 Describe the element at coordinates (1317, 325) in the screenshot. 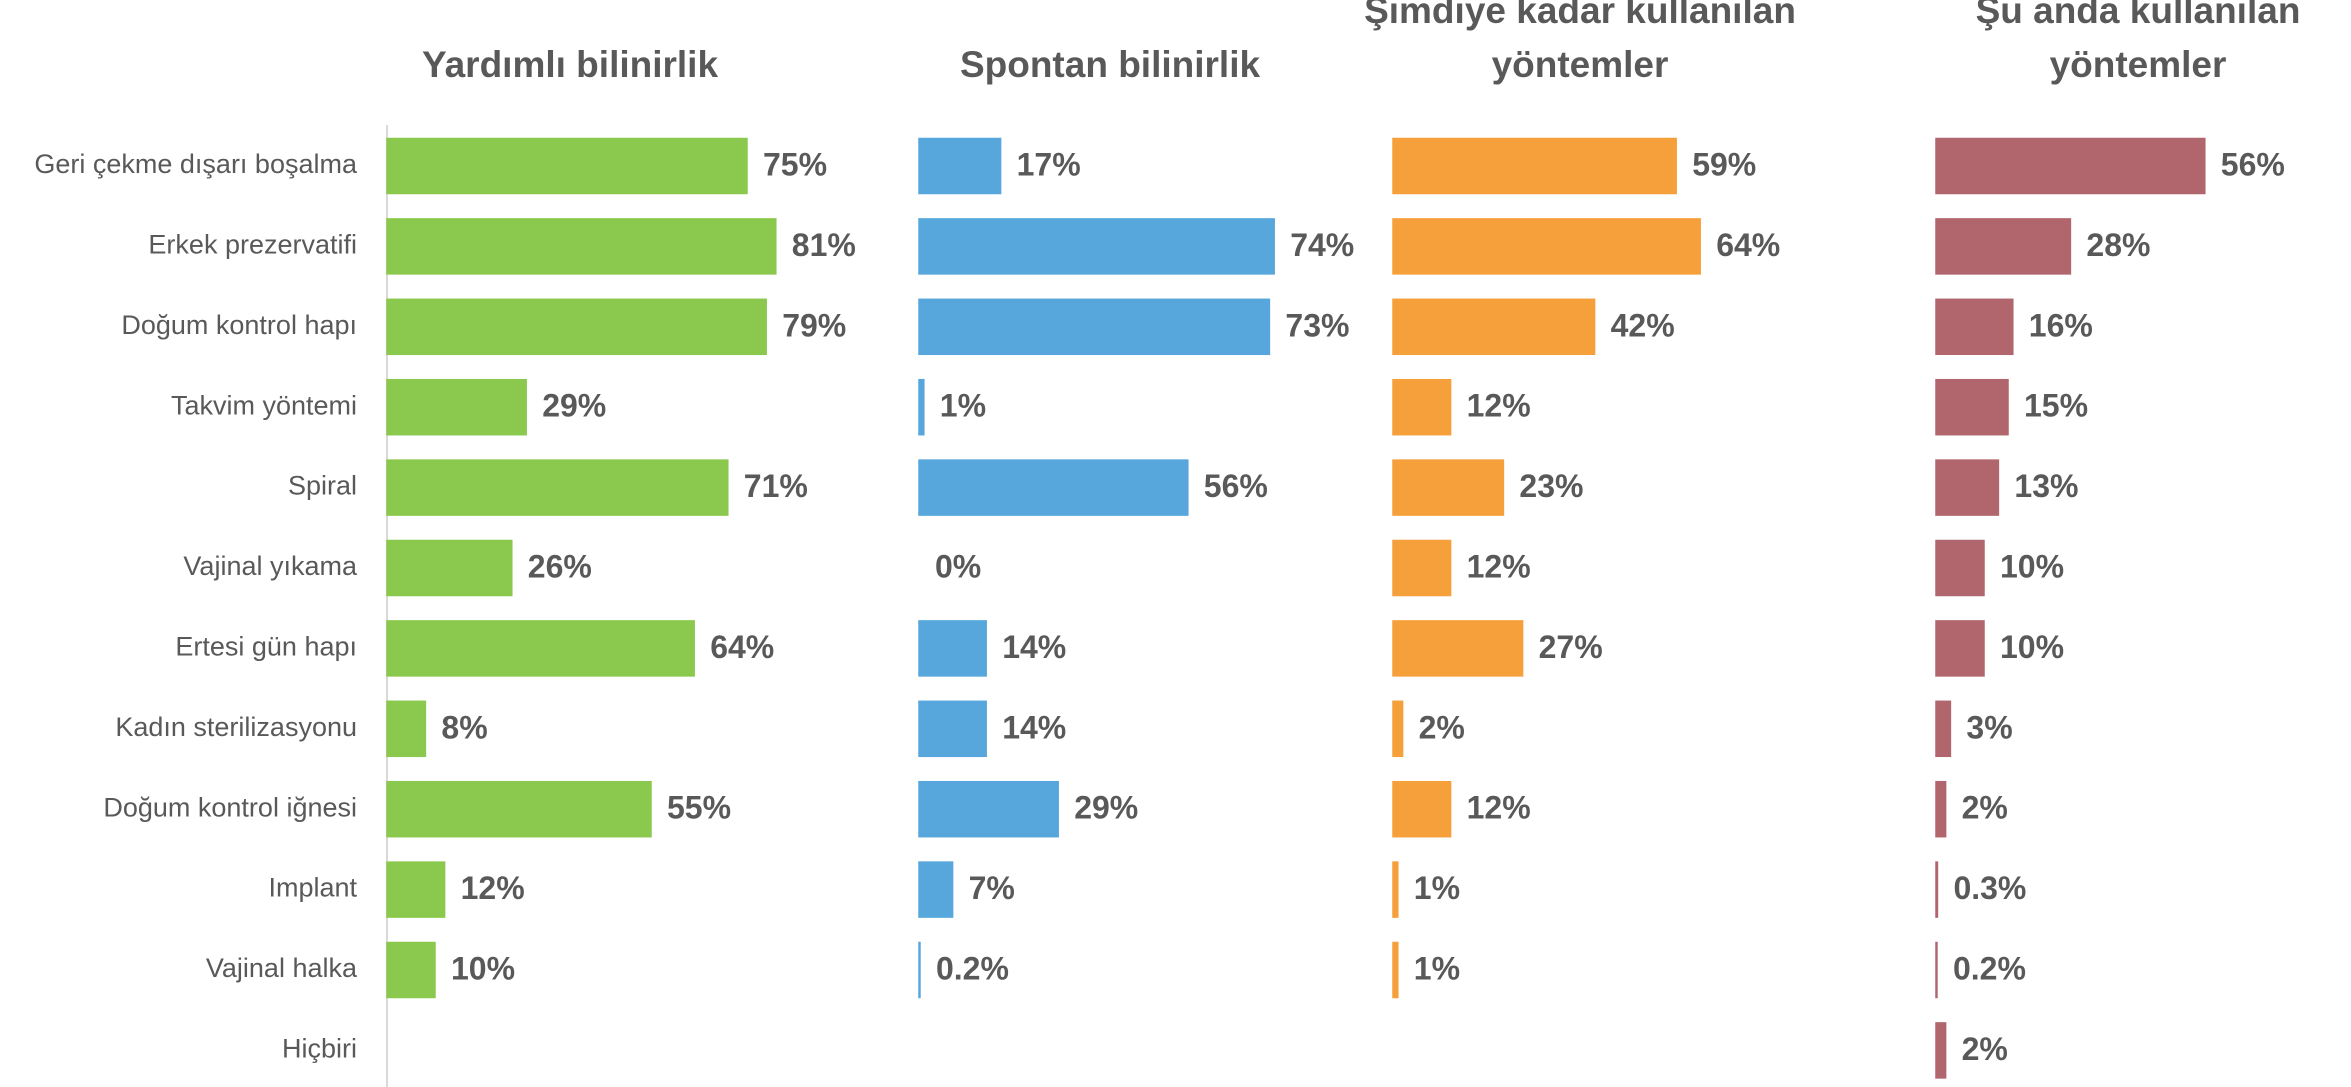

I see `value-label: 73%` at that location.